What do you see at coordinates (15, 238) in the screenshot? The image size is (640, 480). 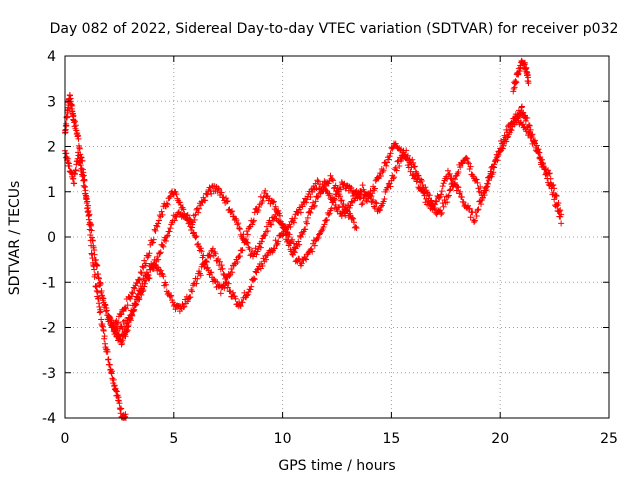 I see `y-axis-label: SDTVAR / TECUs` at bounding box center [15, 238].